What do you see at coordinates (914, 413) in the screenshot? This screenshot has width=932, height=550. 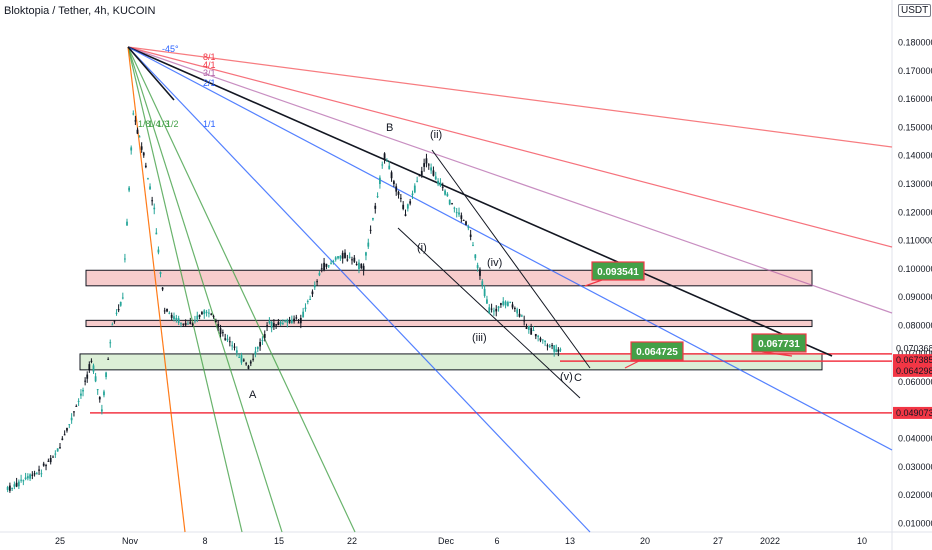 I see `price-axis-tag-label: 0.049073` at bounding box center [914, 413].